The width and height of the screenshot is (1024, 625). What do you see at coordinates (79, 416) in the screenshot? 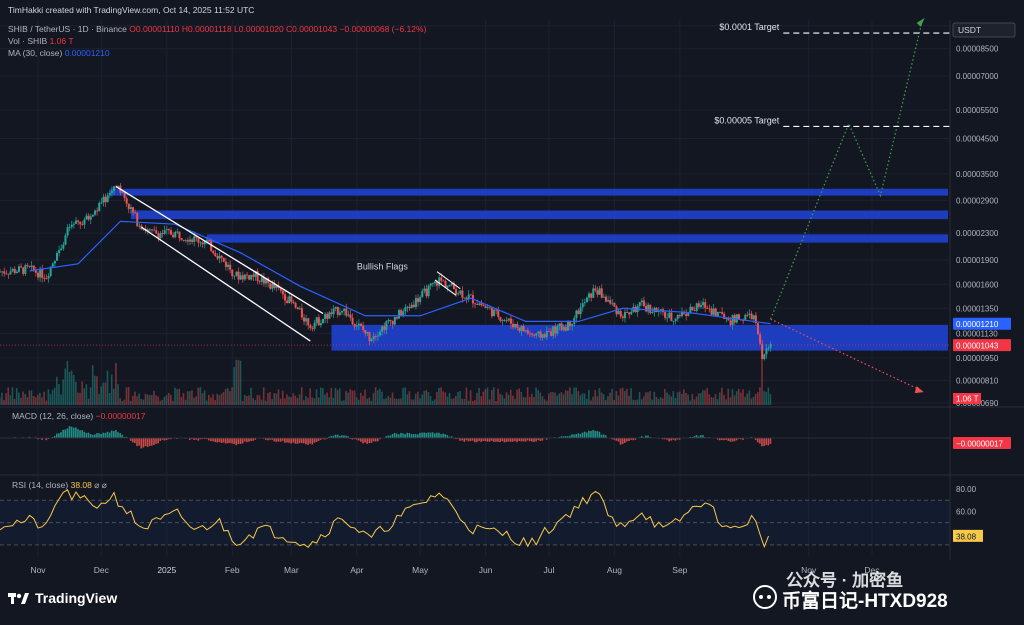
I see `macd-legend: MACD (12, 26, close) −0.00000017` at bounding box center [79, 416].